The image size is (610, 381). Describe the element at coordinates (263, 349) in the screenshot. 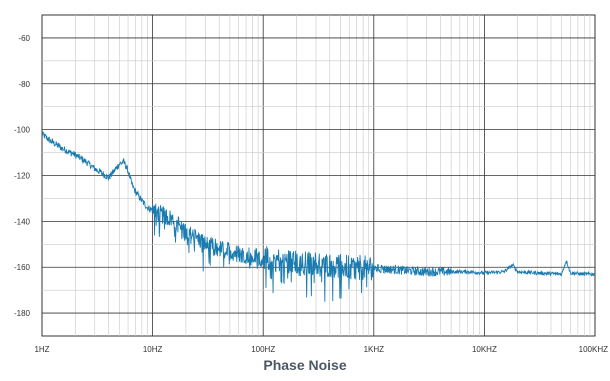

I see `x-tick-label: 100HZ` at that location.